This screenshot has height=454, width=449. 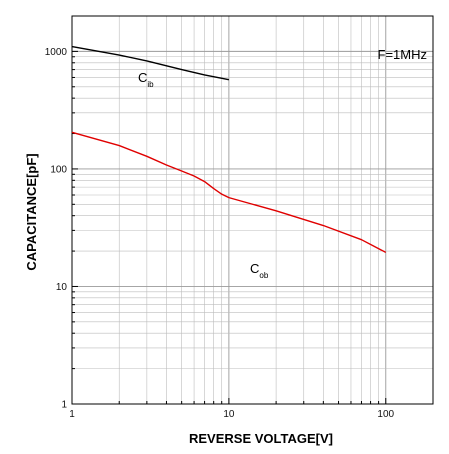 I want to click on x-axis-title: REVERSE VOLTAGE[V], so click(x=261, y=438).